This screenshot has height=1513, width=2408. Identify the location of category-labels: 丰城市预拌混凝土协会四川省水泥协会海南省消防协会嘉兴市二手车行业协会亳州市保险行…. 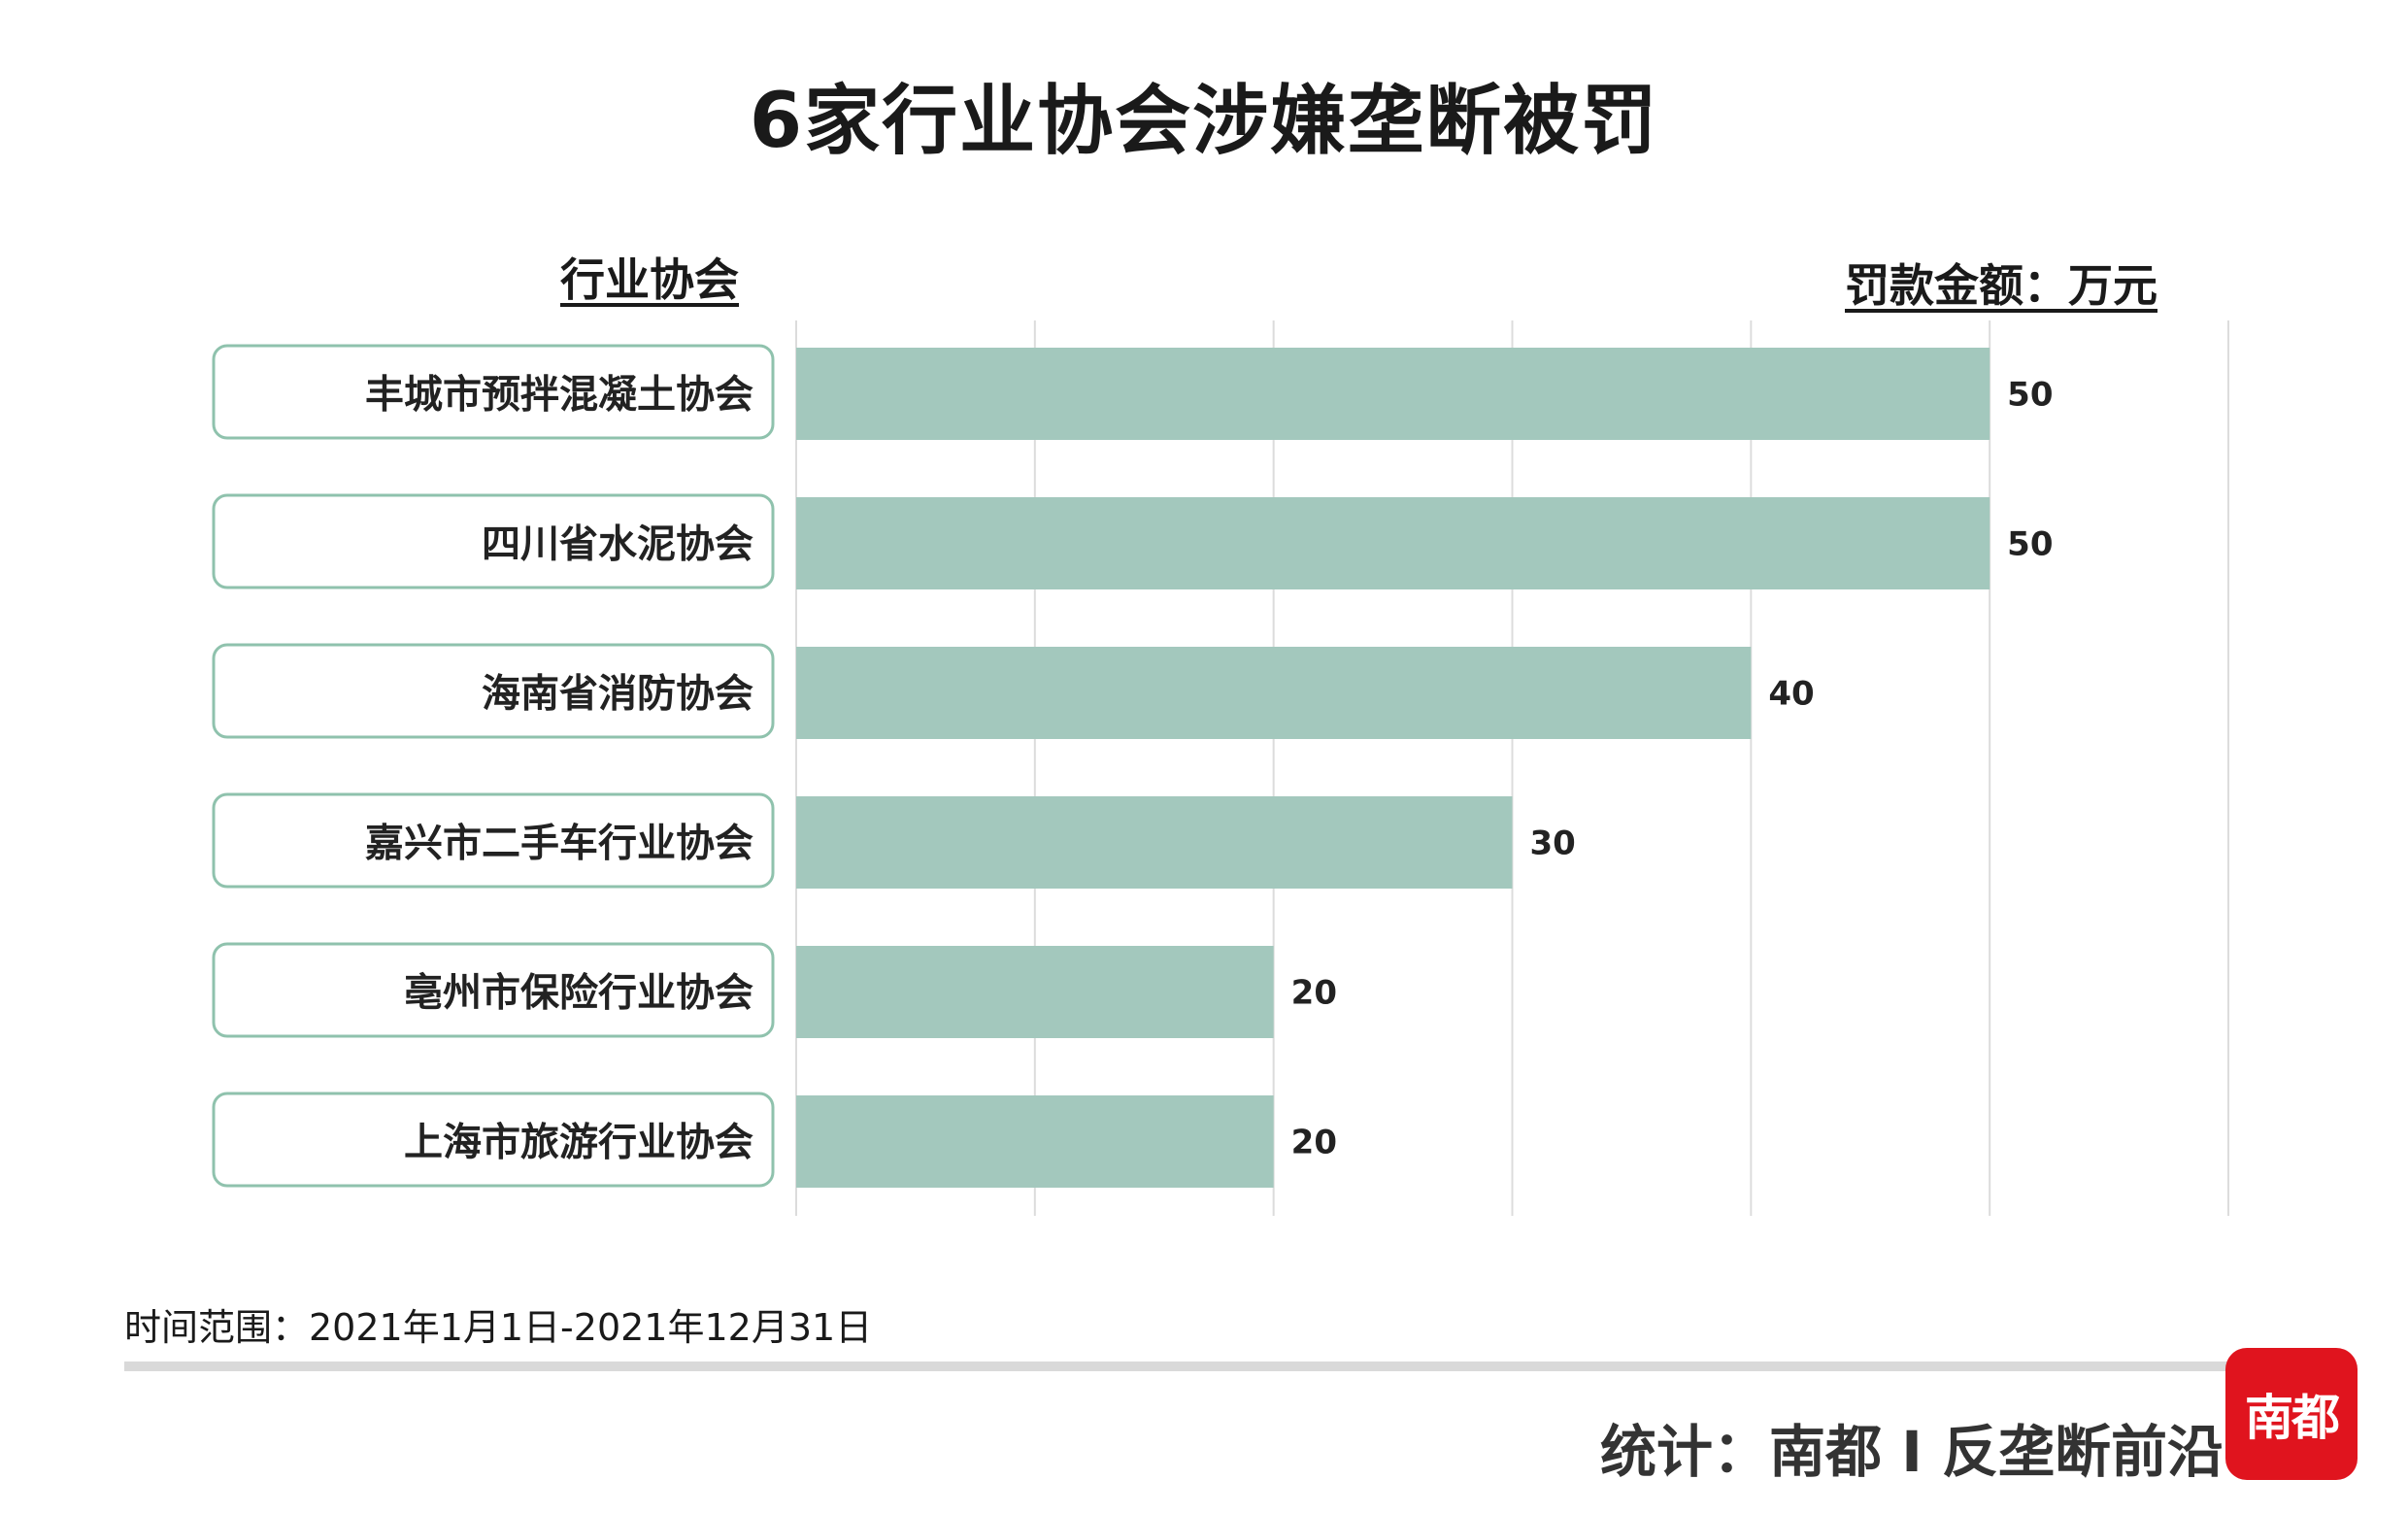
(494, 766).